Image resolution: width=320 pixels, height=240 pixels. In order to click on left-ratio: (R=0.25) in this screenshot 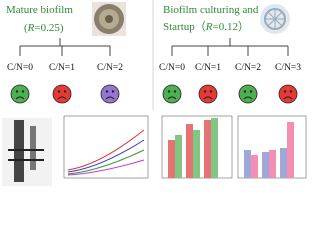, I will do `click(44, 28)`.